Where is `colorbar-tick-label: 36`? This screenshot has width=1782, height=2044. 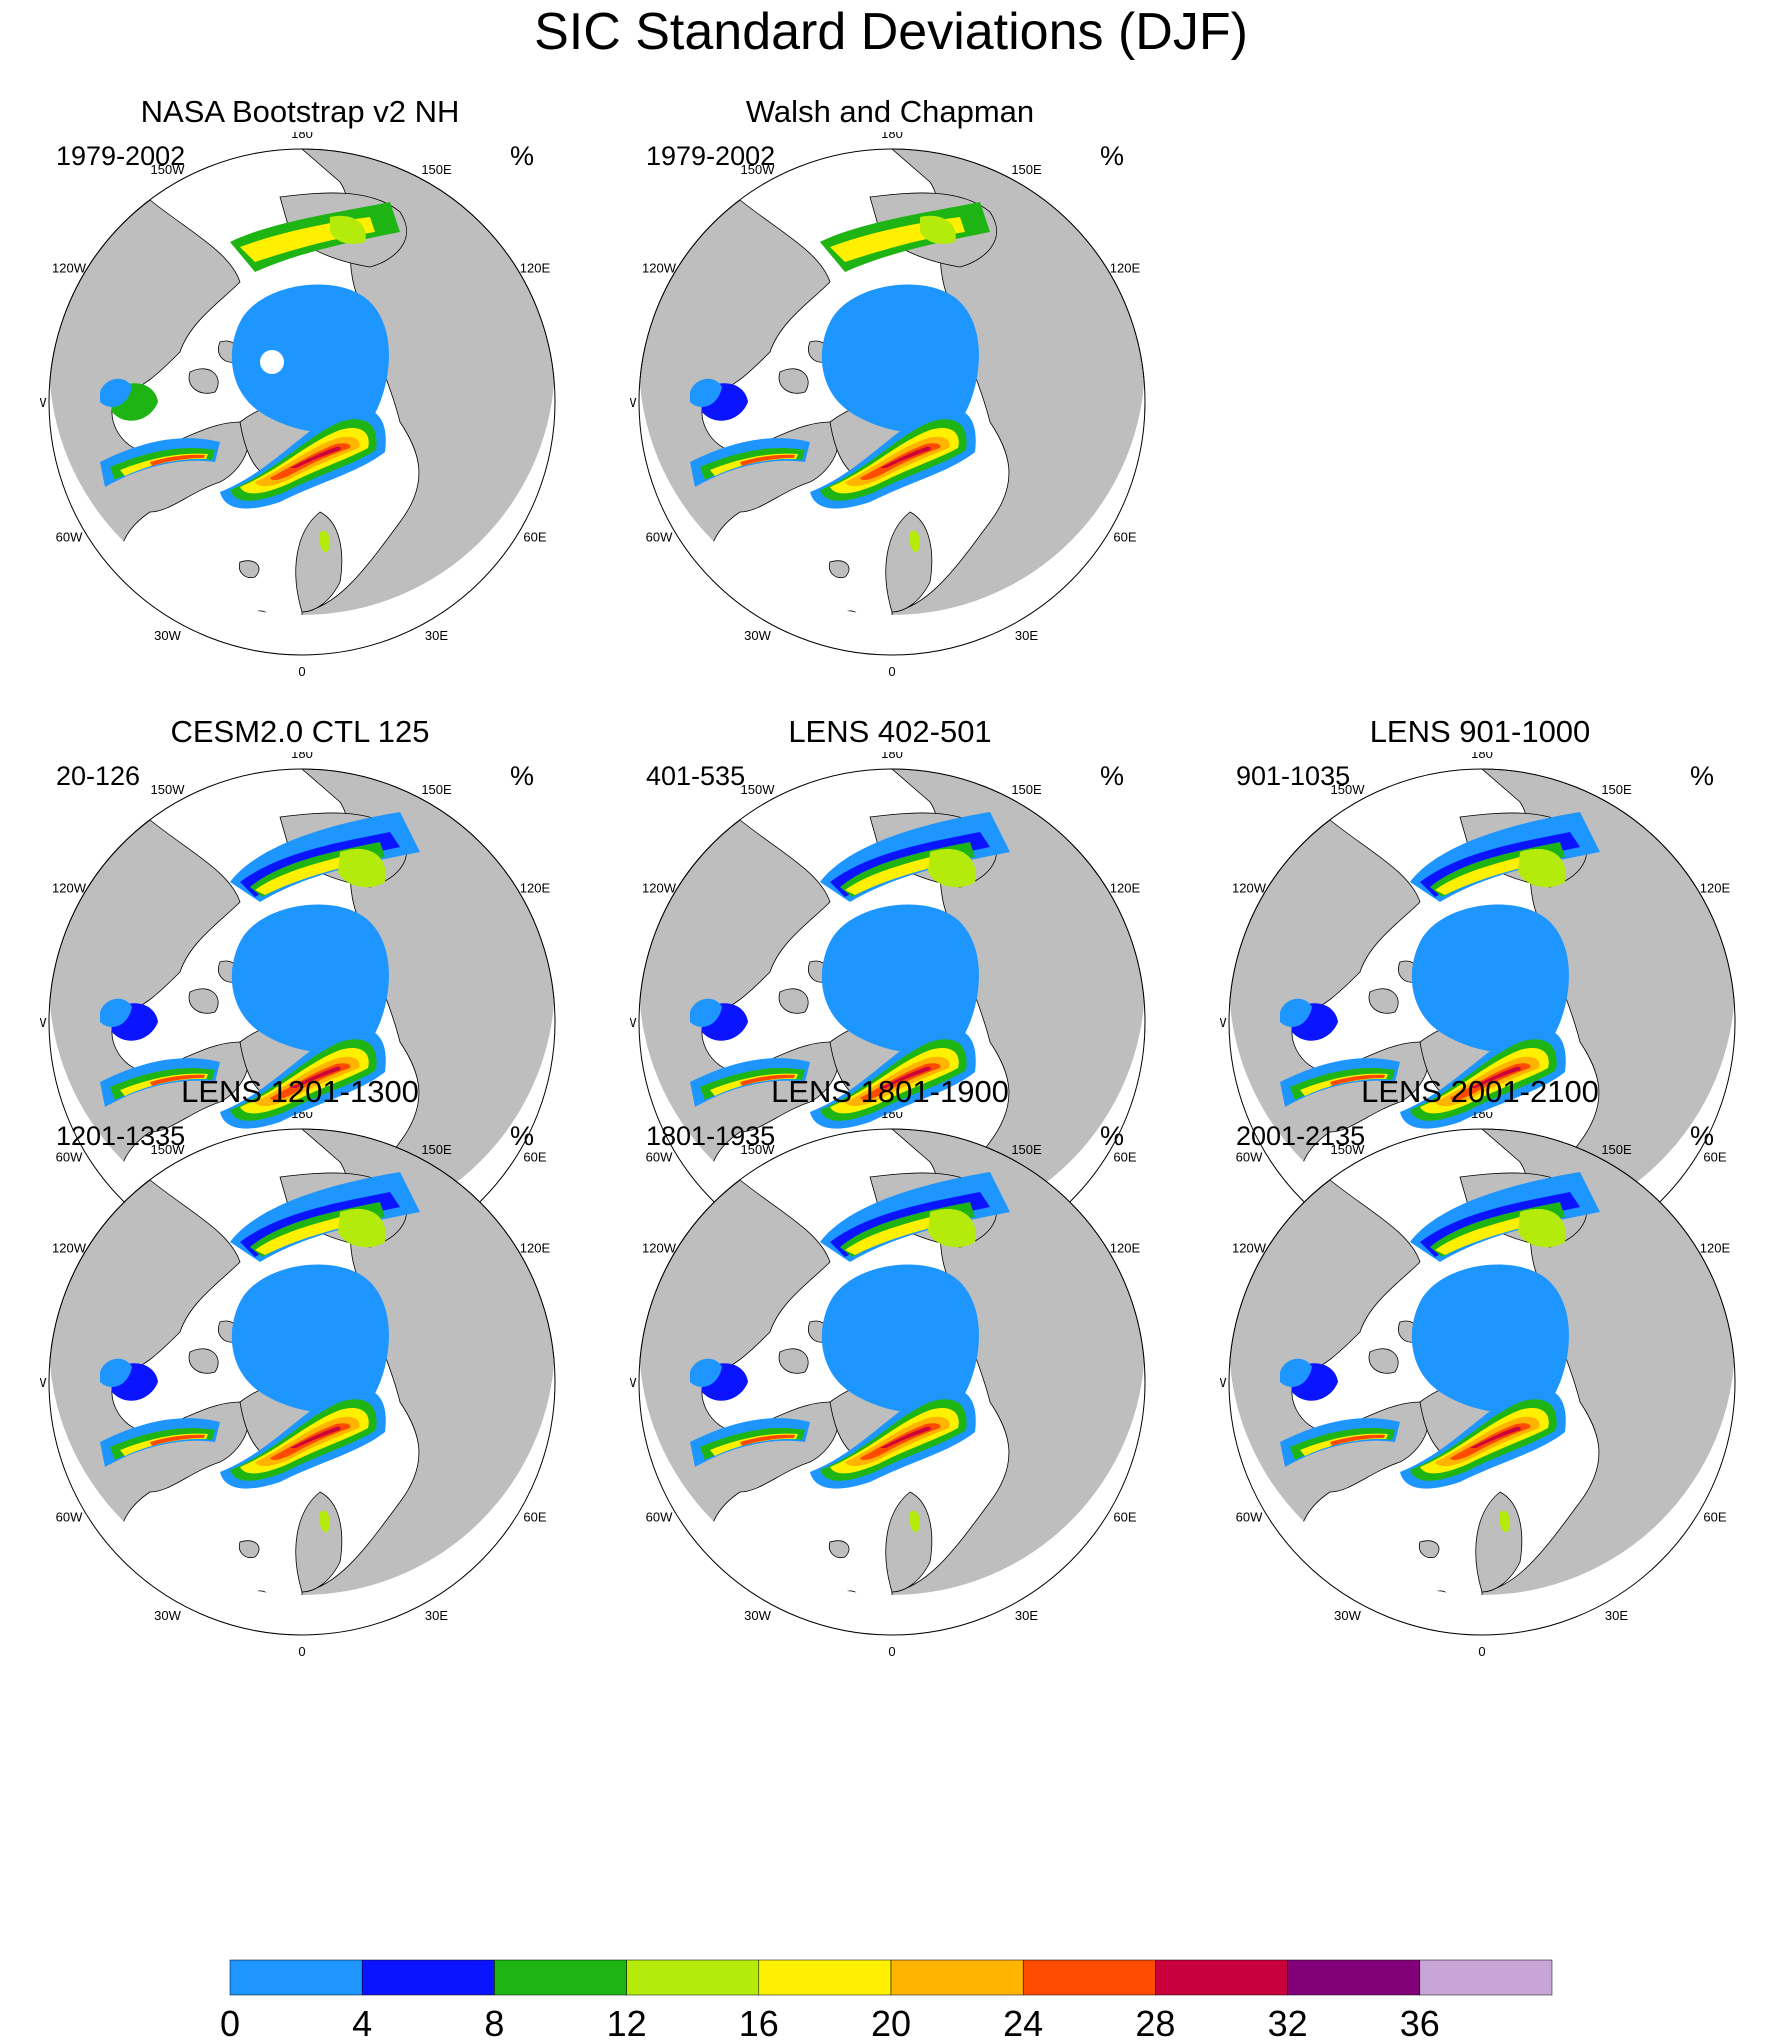 colorbar-tick-label: 36 is located at coordinates (1419, 2023).